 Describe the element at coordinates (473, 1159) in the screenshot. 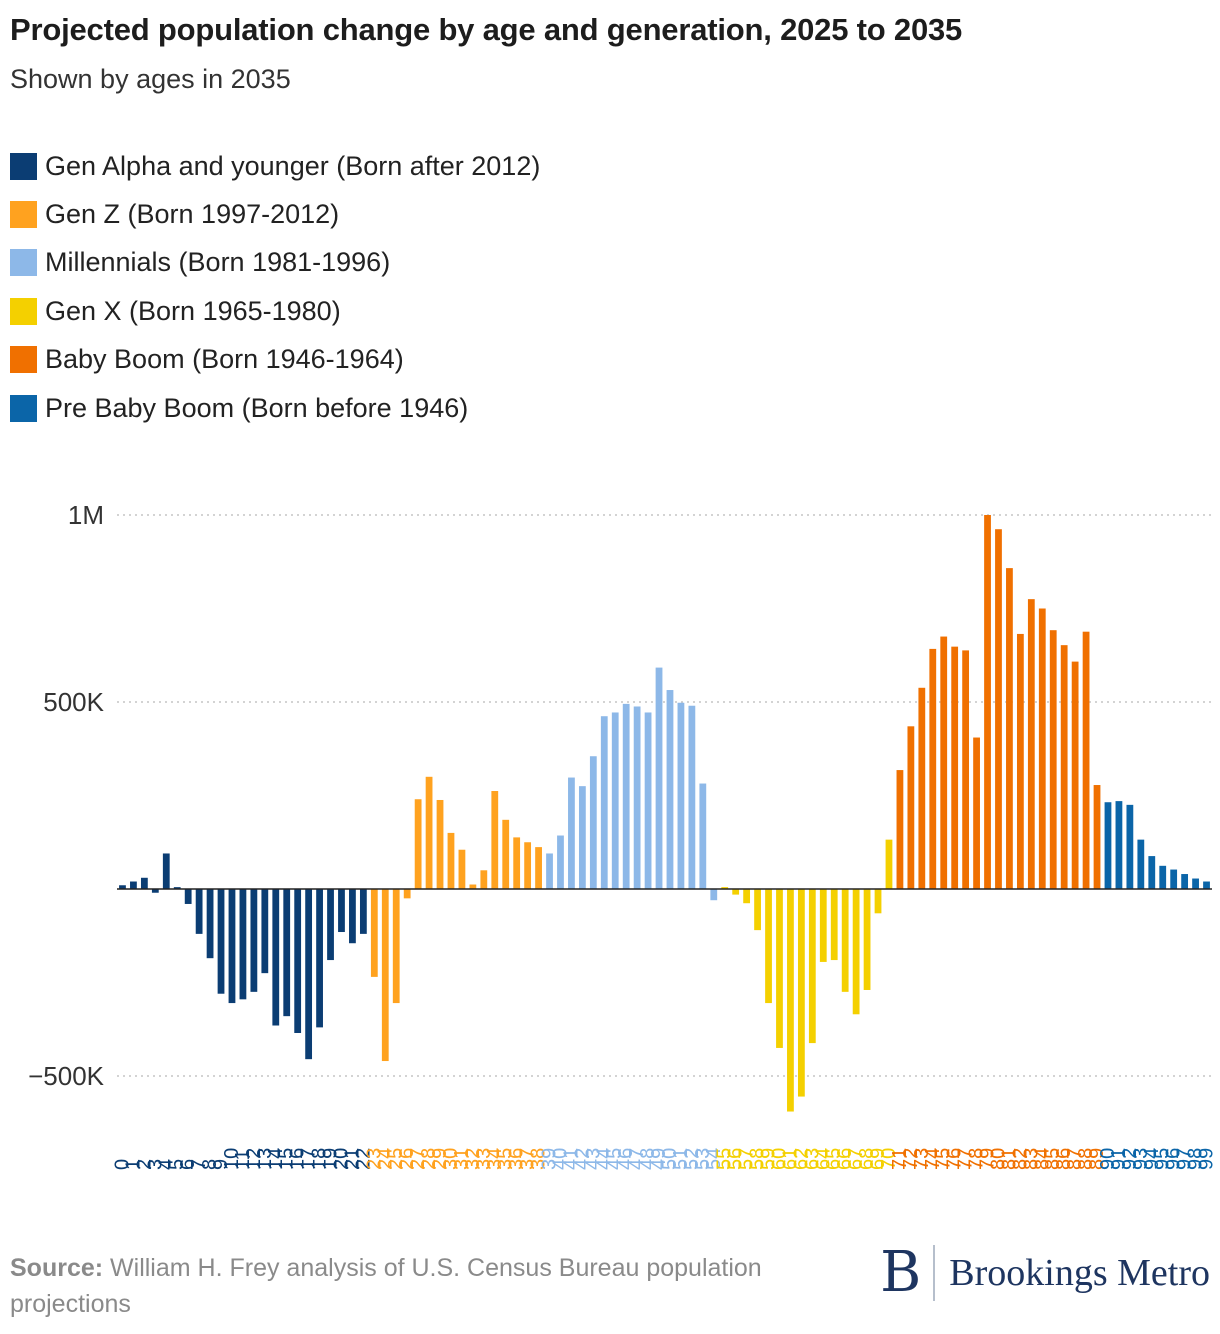

I see `x-tick-label: 32` at that location.